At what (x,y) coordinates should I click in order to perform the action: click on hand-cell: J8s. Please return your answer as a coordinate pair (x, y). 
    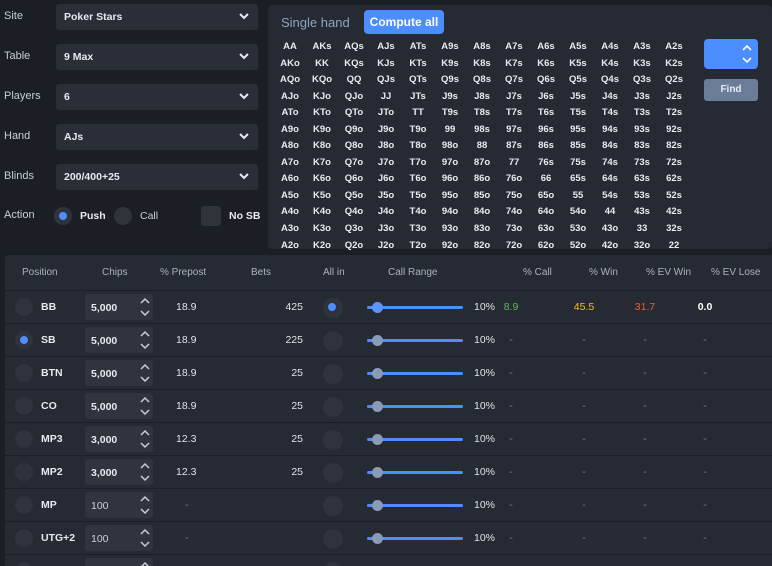
    Looking at the image, I should click on (482, 96).